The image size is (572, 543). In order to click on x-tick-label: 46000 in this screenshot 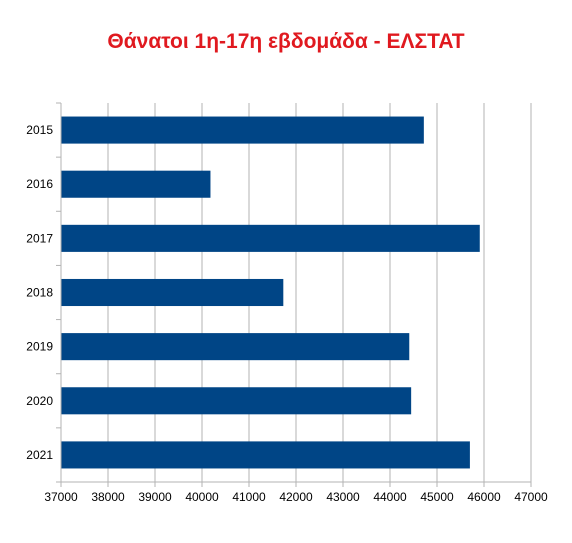, I will do `click(484, 497)`.